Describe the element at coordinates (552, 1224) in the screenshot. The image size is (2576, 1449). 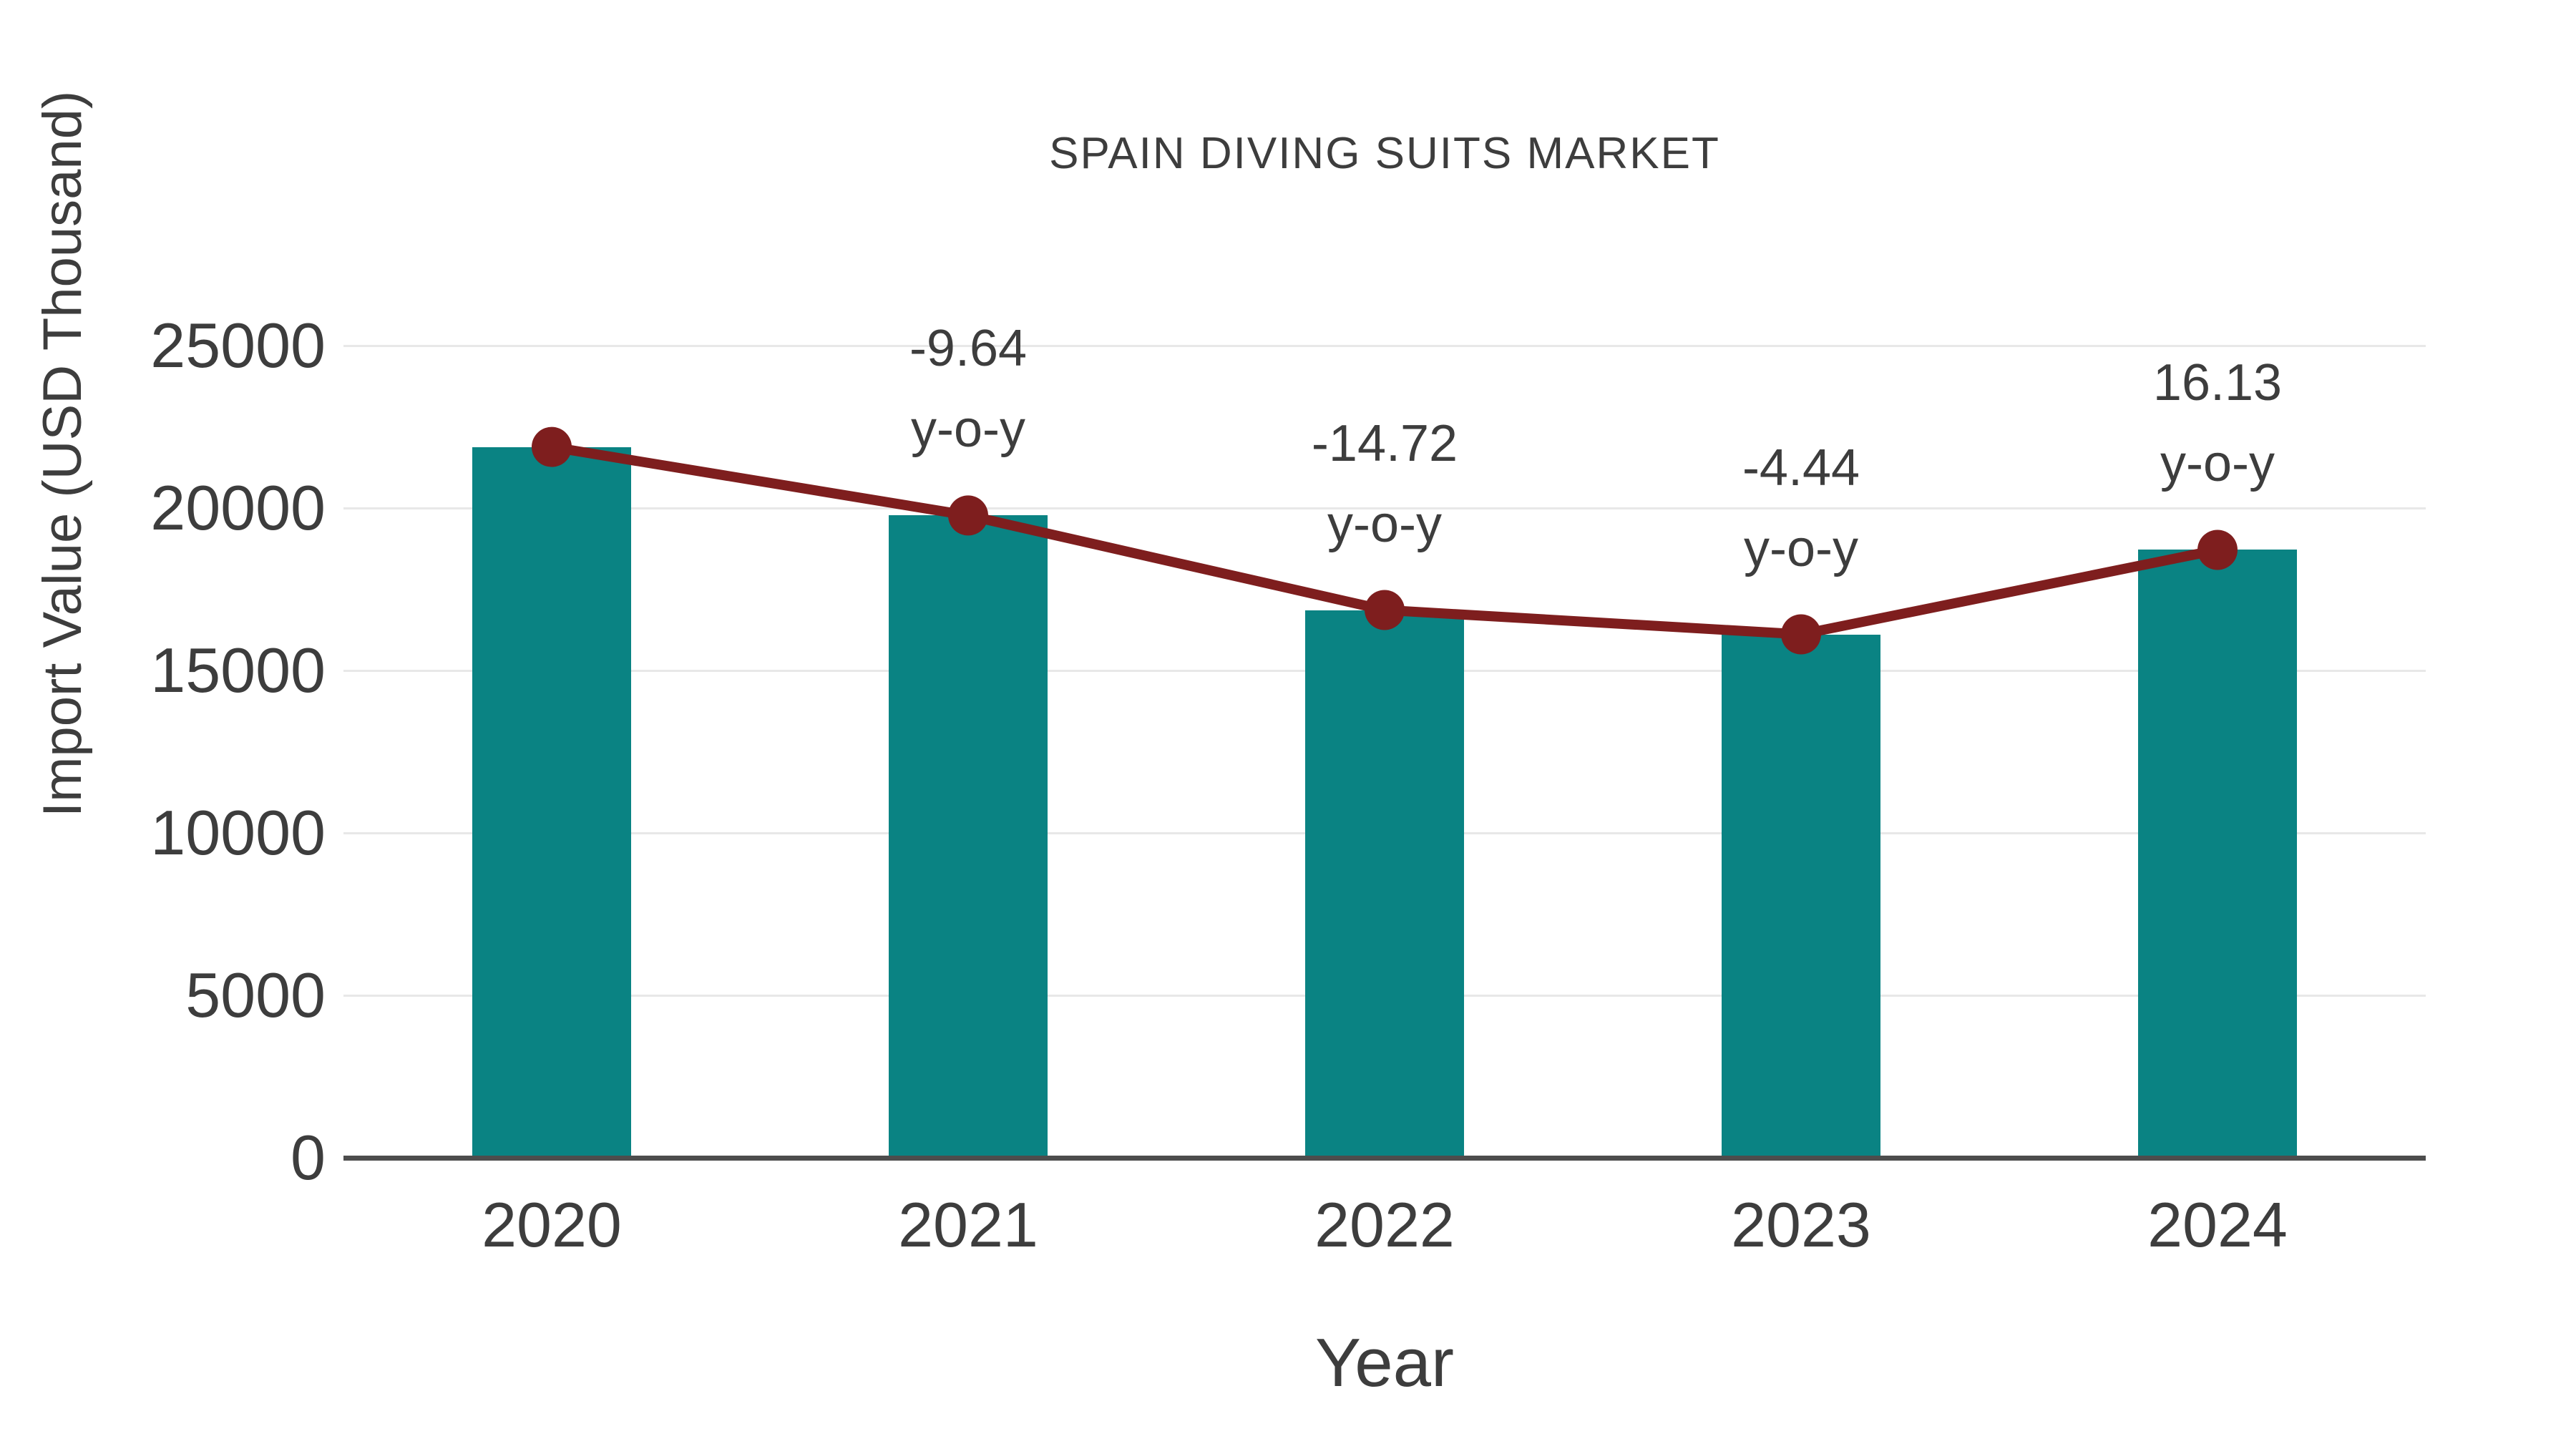
I see `x-tick-label-2020: 2020` at that location.